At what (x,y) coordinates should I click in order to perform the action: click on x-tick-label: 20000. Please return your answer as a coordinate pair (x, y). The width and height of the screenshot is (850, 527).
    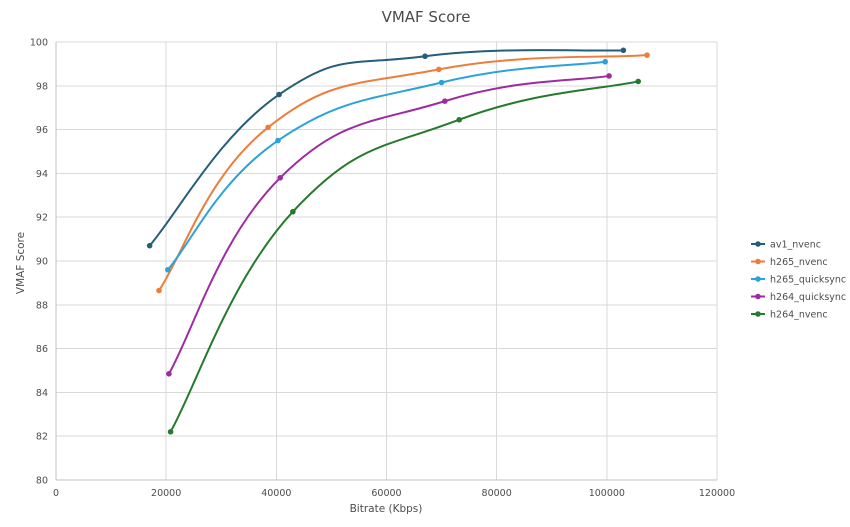
    Looking at the image, I should click on (166, 493).